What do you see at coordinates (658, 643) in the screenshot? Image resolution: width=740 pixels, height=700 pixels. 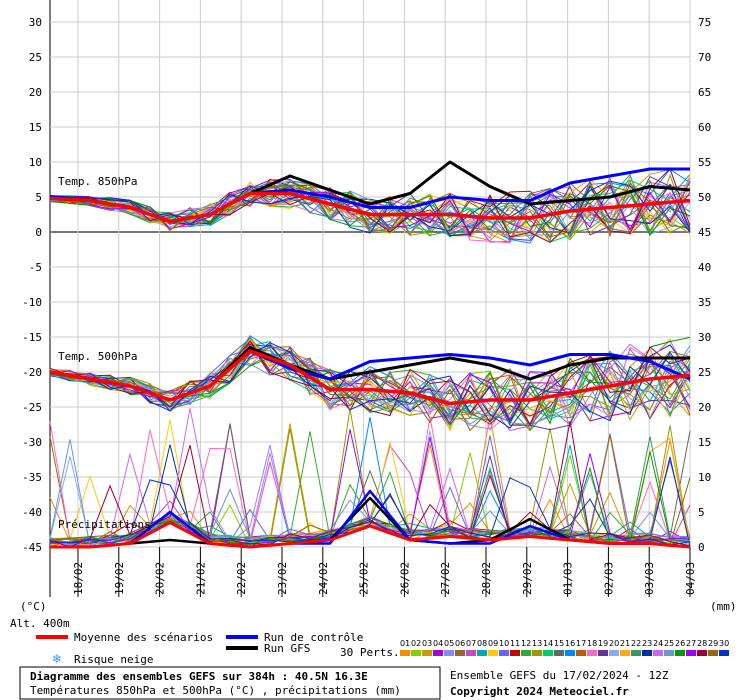 I see `pert-number: 24` at bounding box center [658, 643].